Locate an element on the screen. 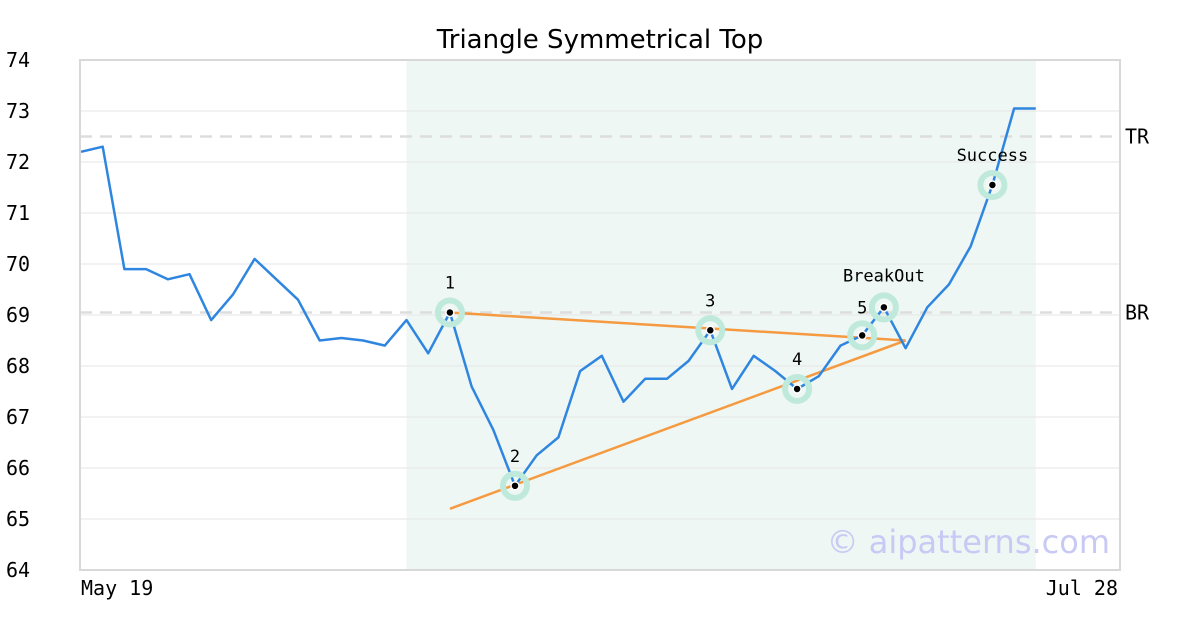 The width and height of the screenshot is (1200, 630). chart-title: Triangle Symmetrical Top is located at coordinates (600, 40).